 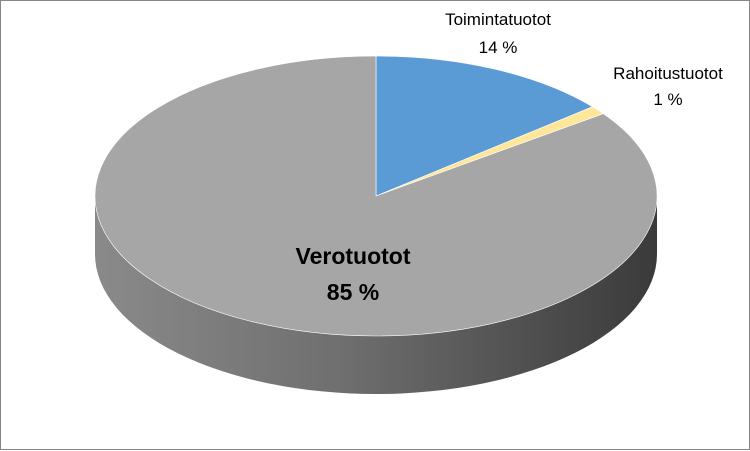 I want to click on slice-label-toimintatuotot: Toimintatuotot, so click(x=498, y=19).